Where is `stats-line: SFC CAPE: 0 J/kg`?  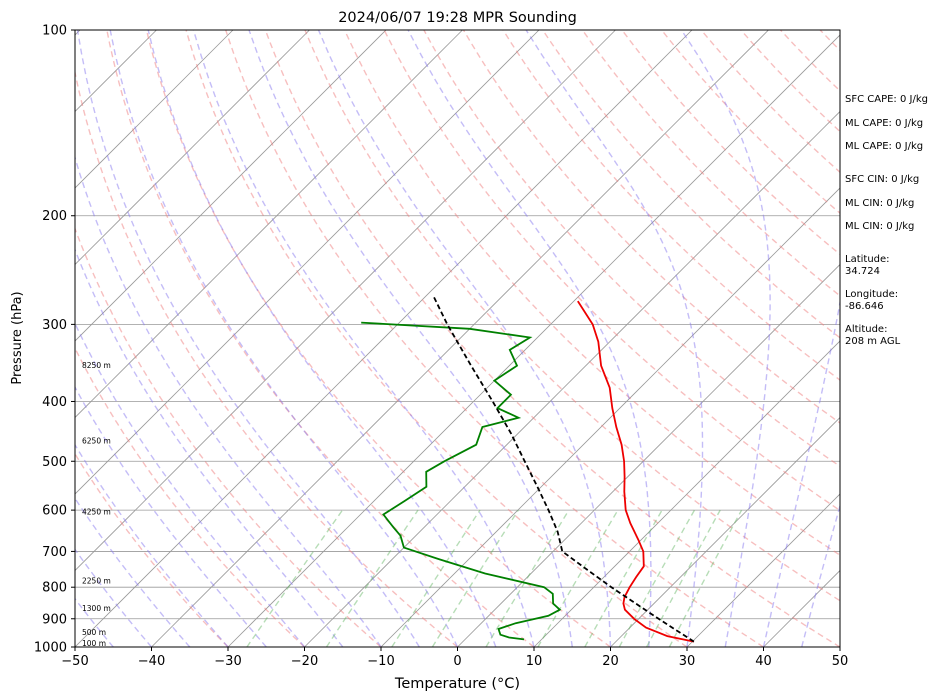 stats-line: SFC CAPE: 0 J/kg is located at coordinates (886, 99).